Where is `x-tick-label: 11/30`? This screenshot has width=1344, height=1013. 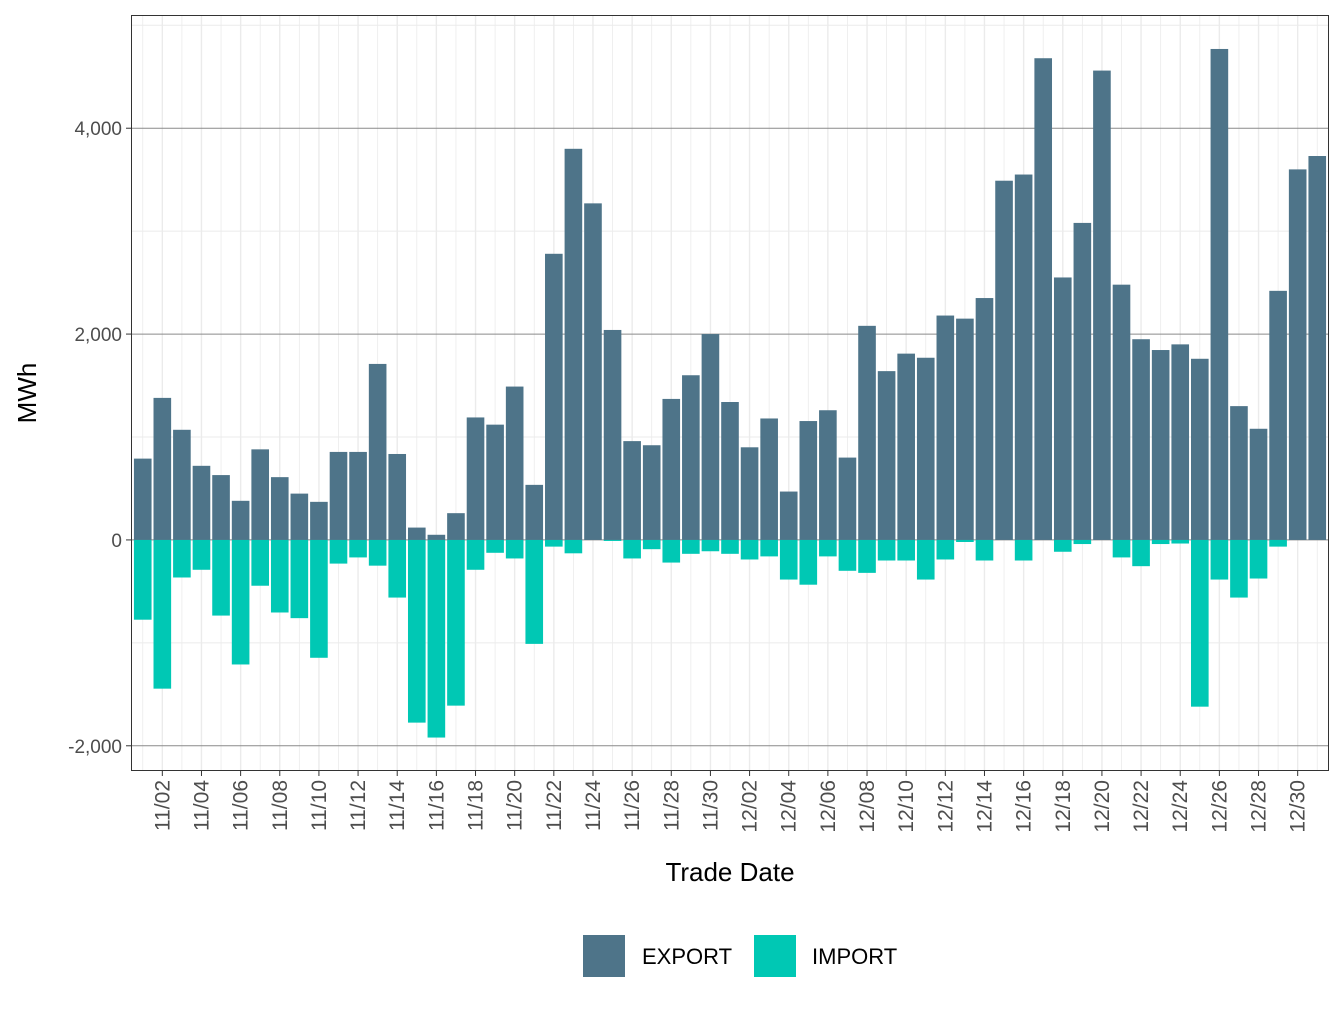 x-tick-label: 11/30 is located at coordinates (710, 805).